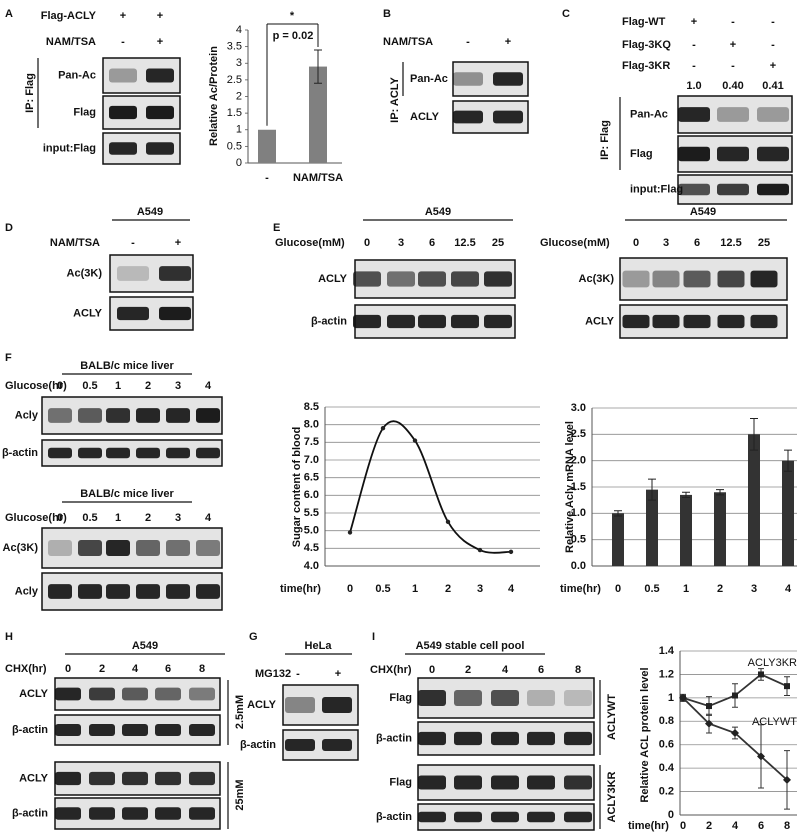  Describe the element at coordinates (667, 651) in the screenshot. I see `y-tick-label: 1.4` at that location.